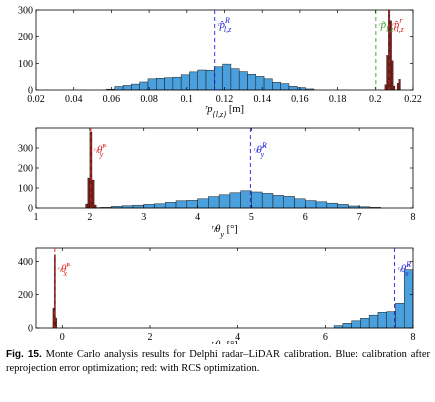 This screenshot has width=435, height=402. I want to click on annotation-label: ʳₗθ̂r x, so click(65, 269).